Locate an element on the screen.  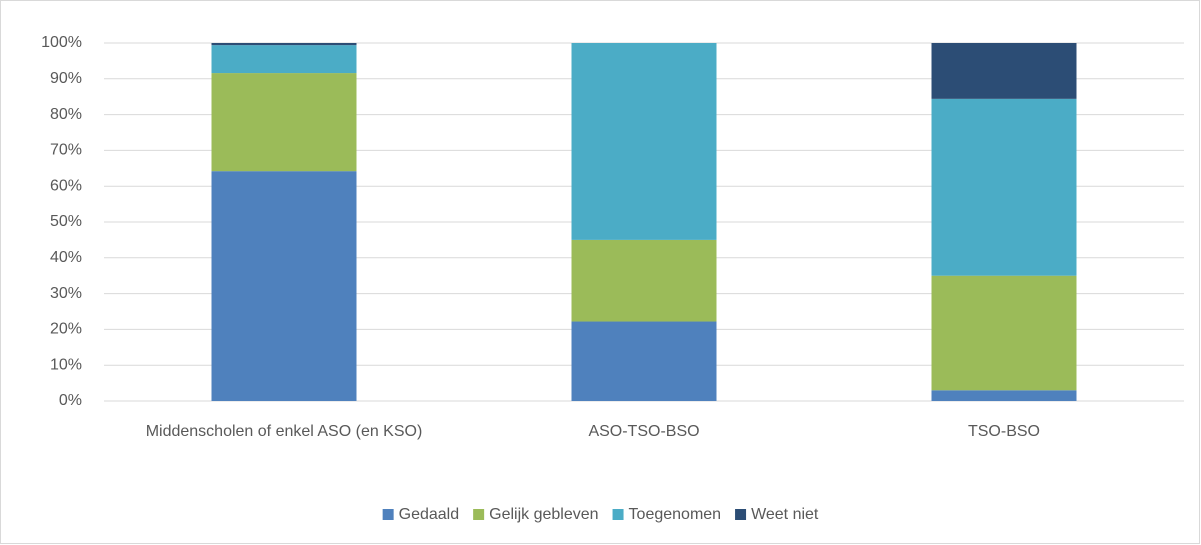
legend-label: Gelijk gebleven is located at coordinates (543, 514).